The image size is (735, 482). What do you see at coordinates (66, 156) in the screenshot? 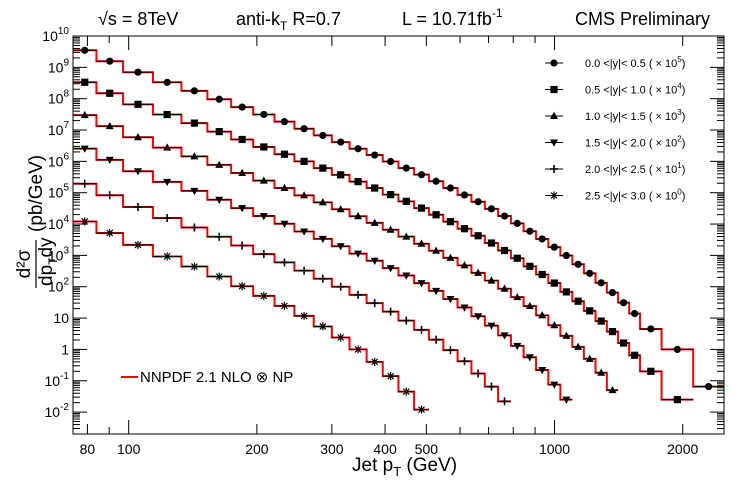
I see `y-tick-exponent: 6` at bounding box center [66, 156].